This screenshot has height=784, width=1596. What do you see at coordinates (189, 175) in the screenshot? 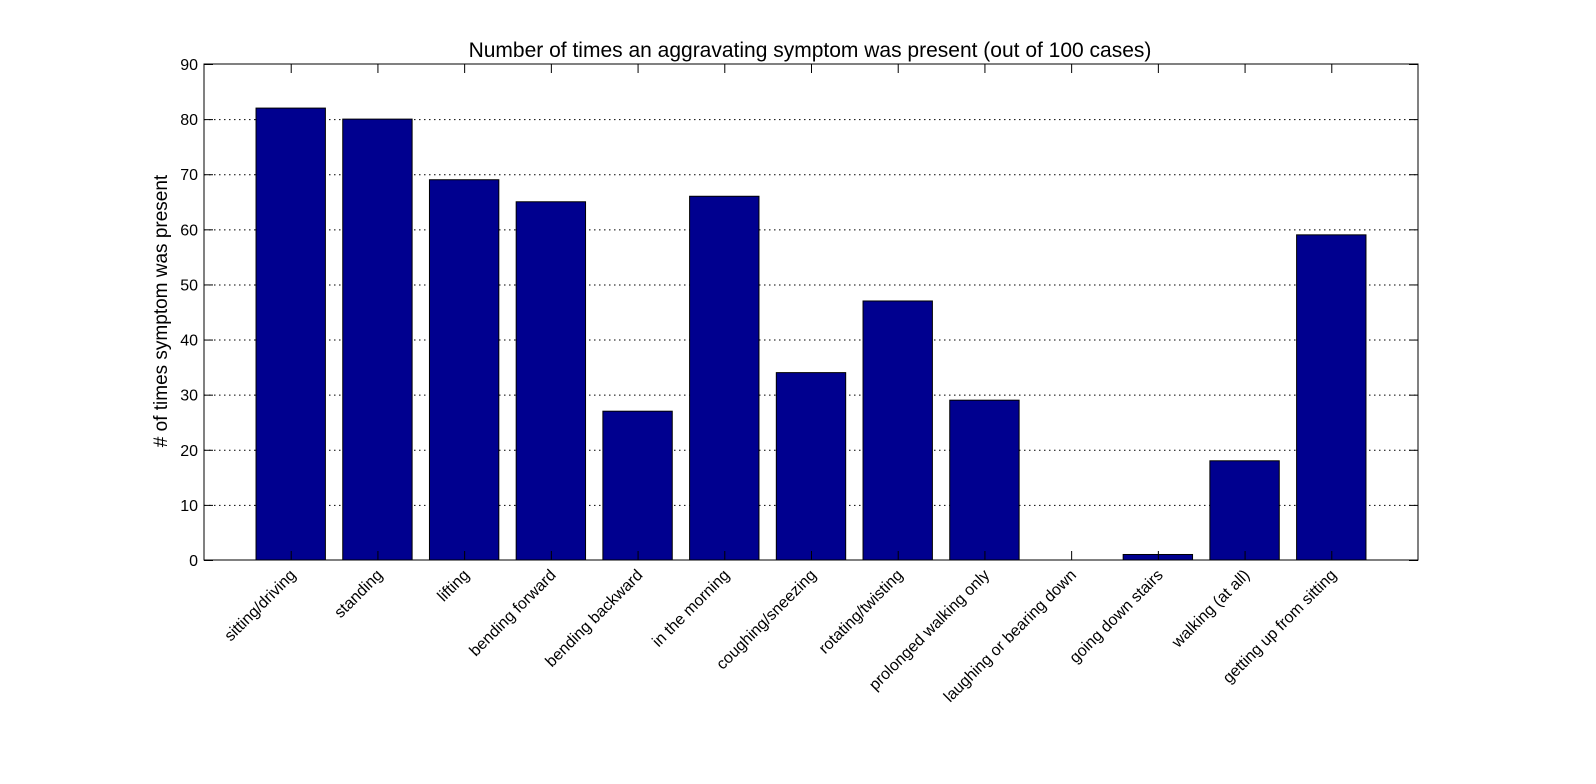
I see `y-tick-label: 70` at bounding box center [189, 175].